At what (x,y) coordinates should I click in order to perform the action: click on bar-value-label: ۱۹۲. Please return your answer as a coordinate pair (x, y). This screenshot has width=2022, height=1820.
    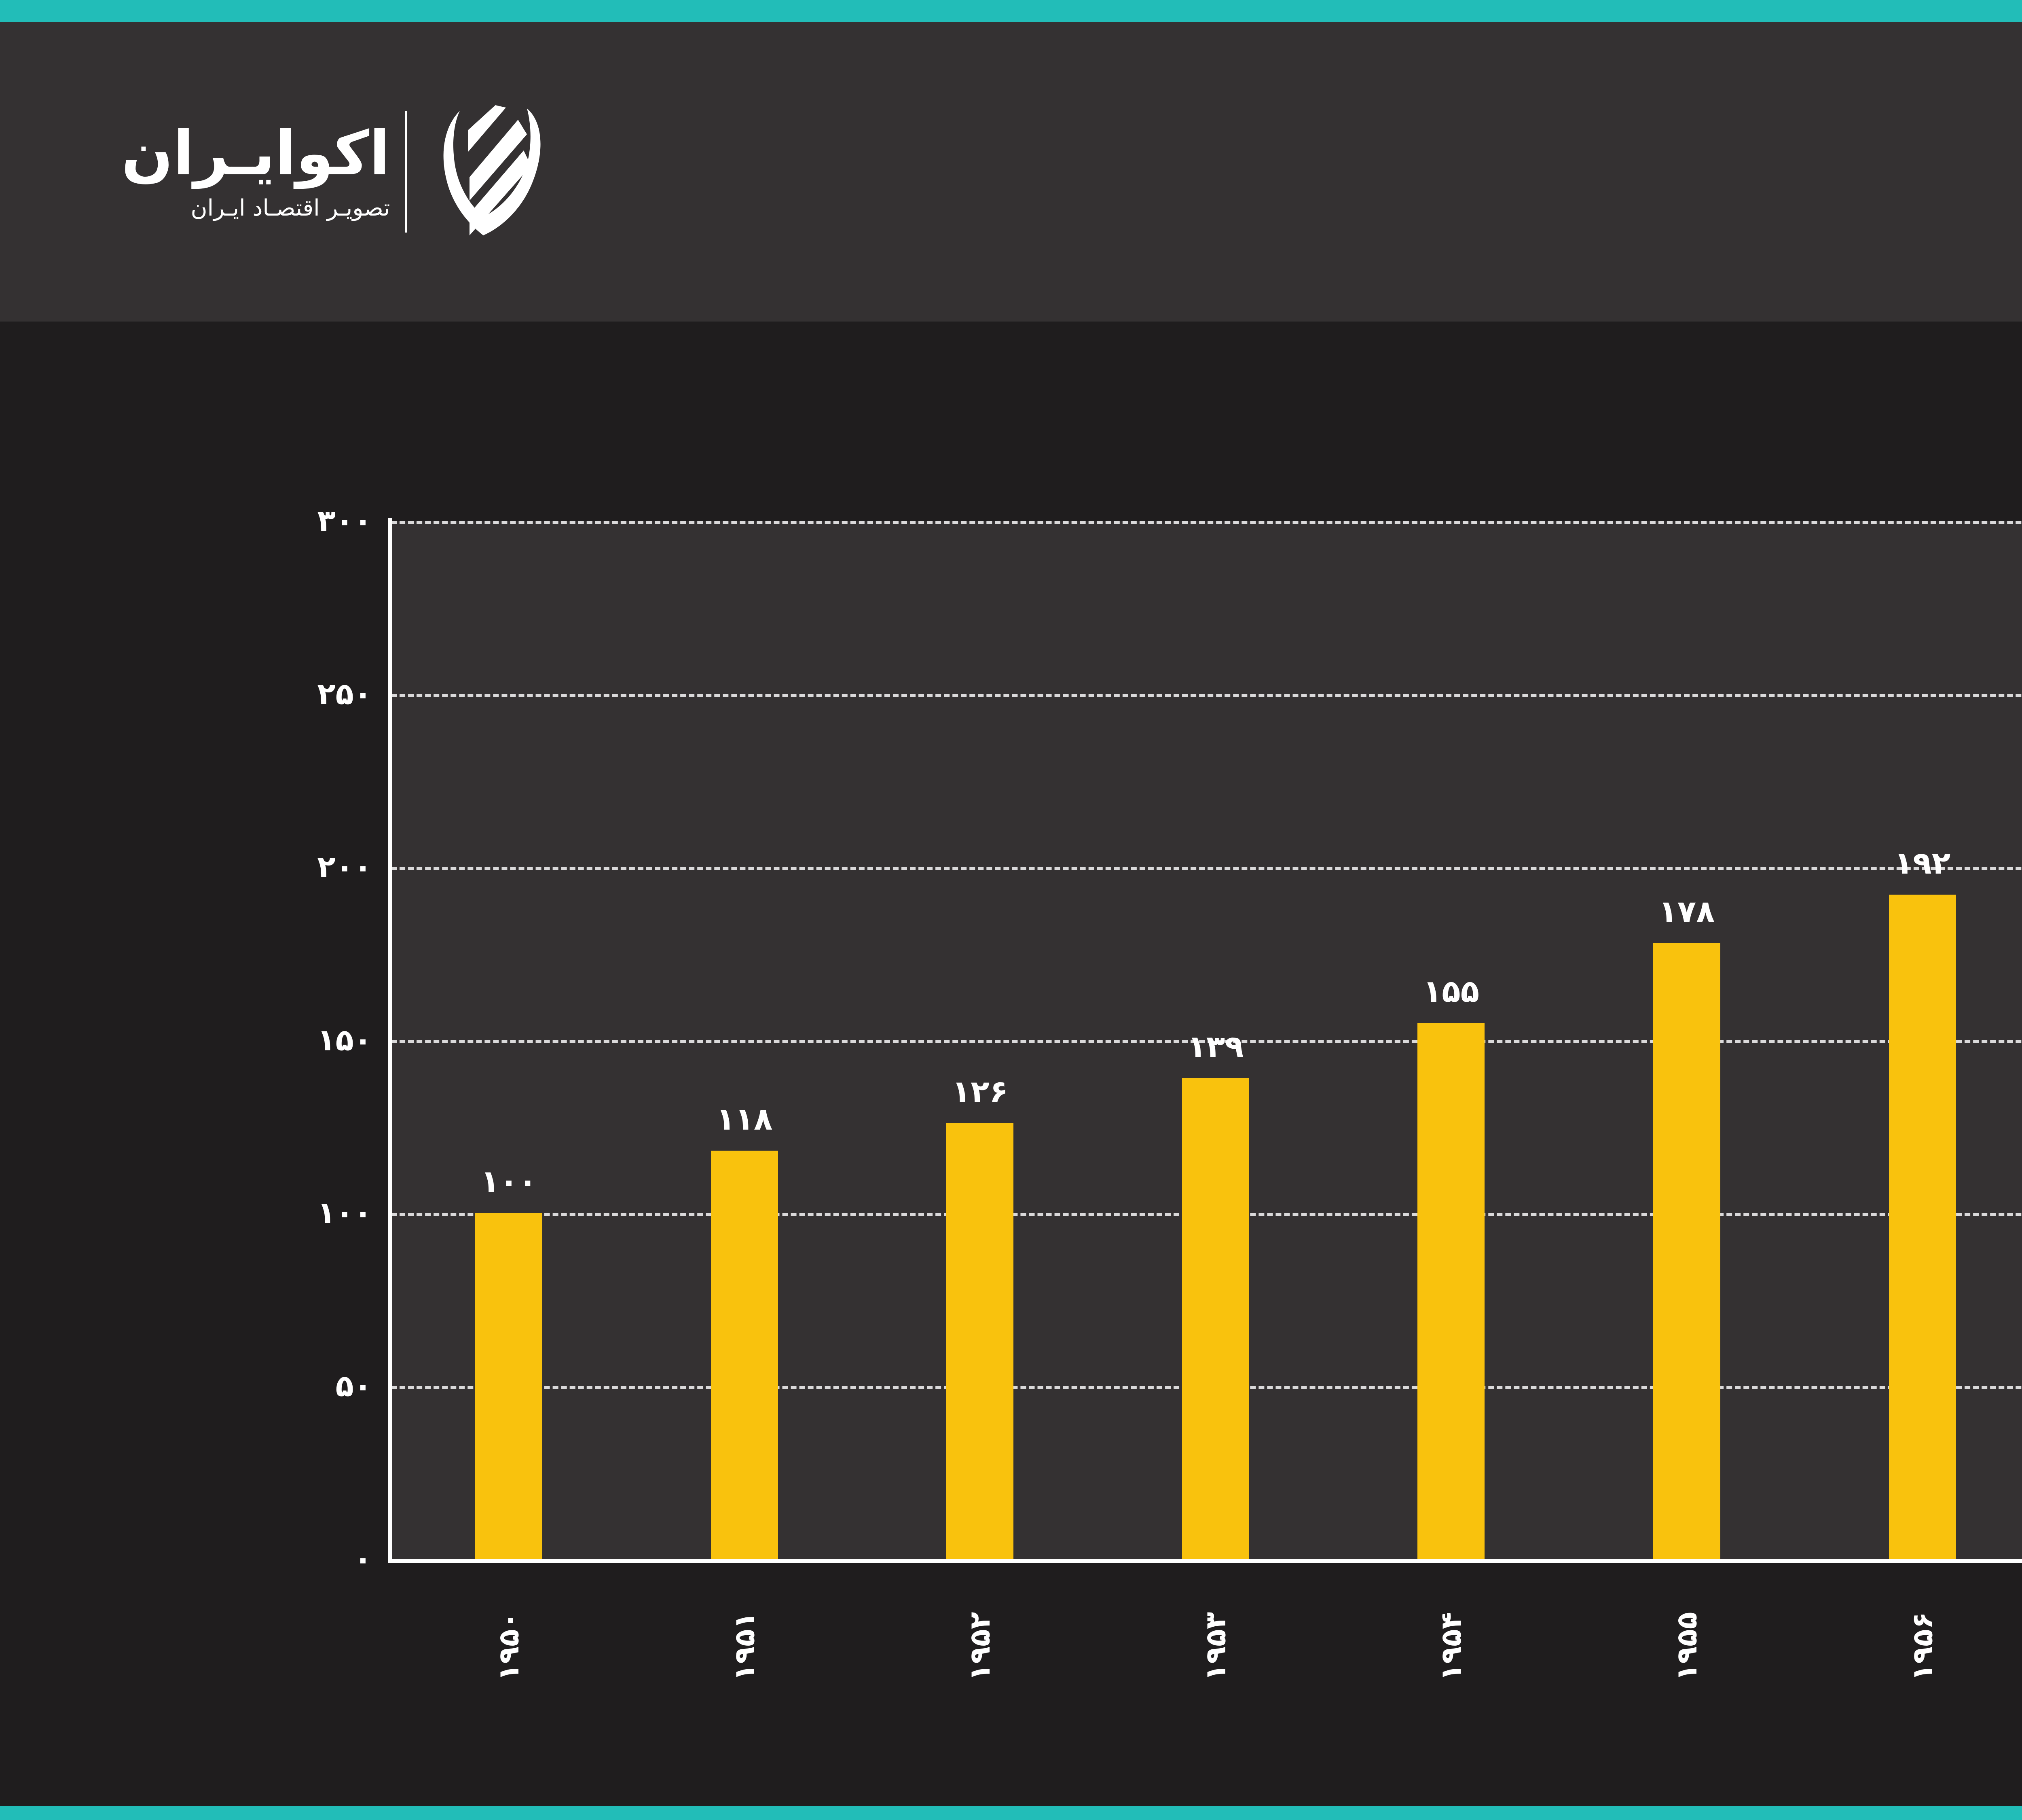
    Looking at the image, I should click on (1922, 863).